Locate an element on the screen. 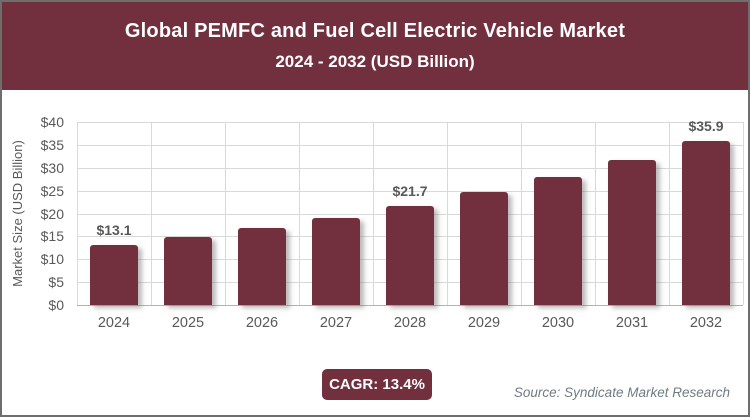 Image resolution: width=750 pixels, height=417 pixels. y-tick-label: $25 is located at coordinates (52, 191).